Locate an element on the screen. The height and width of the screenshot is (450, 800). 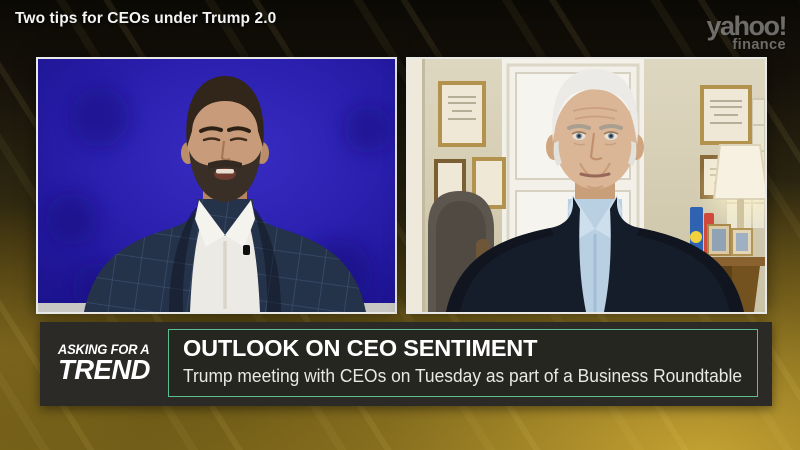
yahoo-finance-logo: yahoo! finance is located at coordinates (746, 32).